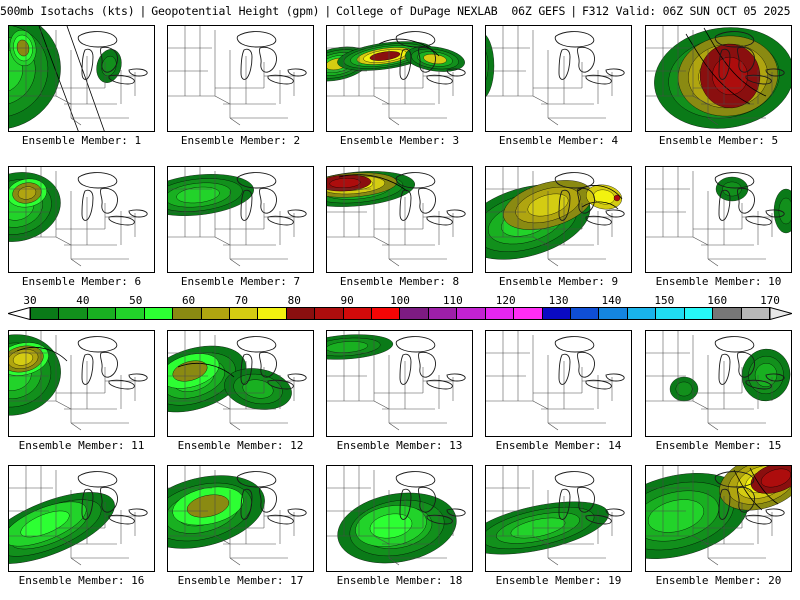  Describe the element at coordinates (558, 281) in the screenshot. I see `ensemble-member-label: Ensemble Member: 9` at that location.